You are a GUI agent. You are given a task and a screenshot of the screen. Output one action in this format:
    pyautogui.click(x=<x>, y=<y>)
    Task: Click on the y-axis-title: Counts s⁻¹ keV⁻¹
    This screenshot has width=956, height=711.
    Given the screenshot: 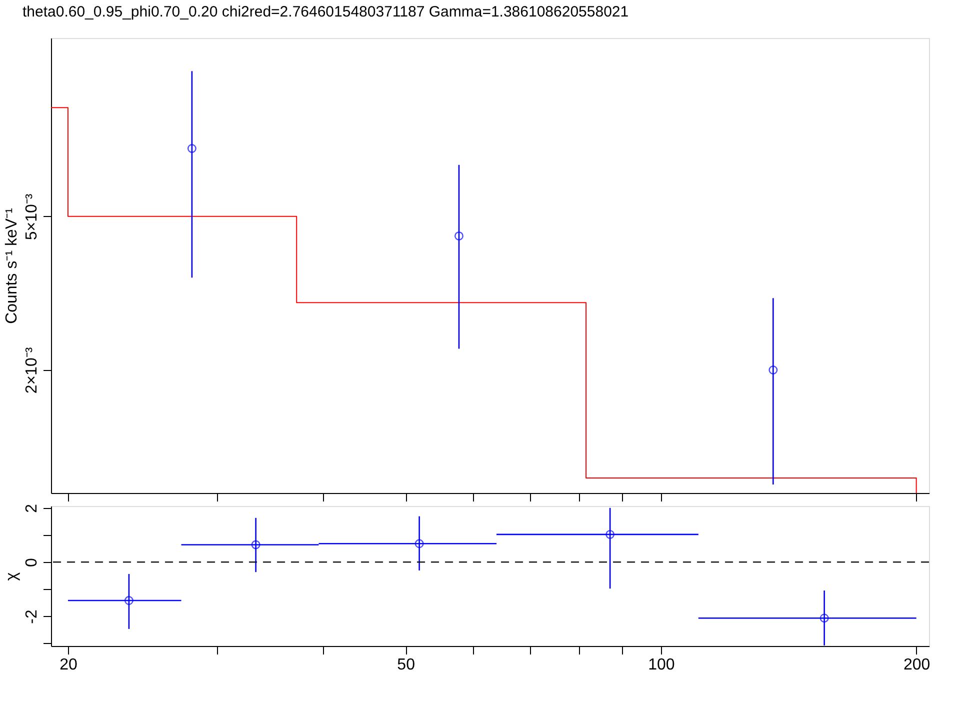 What is the action you would take?
    pyautogui.click(x=12, y=266)
    